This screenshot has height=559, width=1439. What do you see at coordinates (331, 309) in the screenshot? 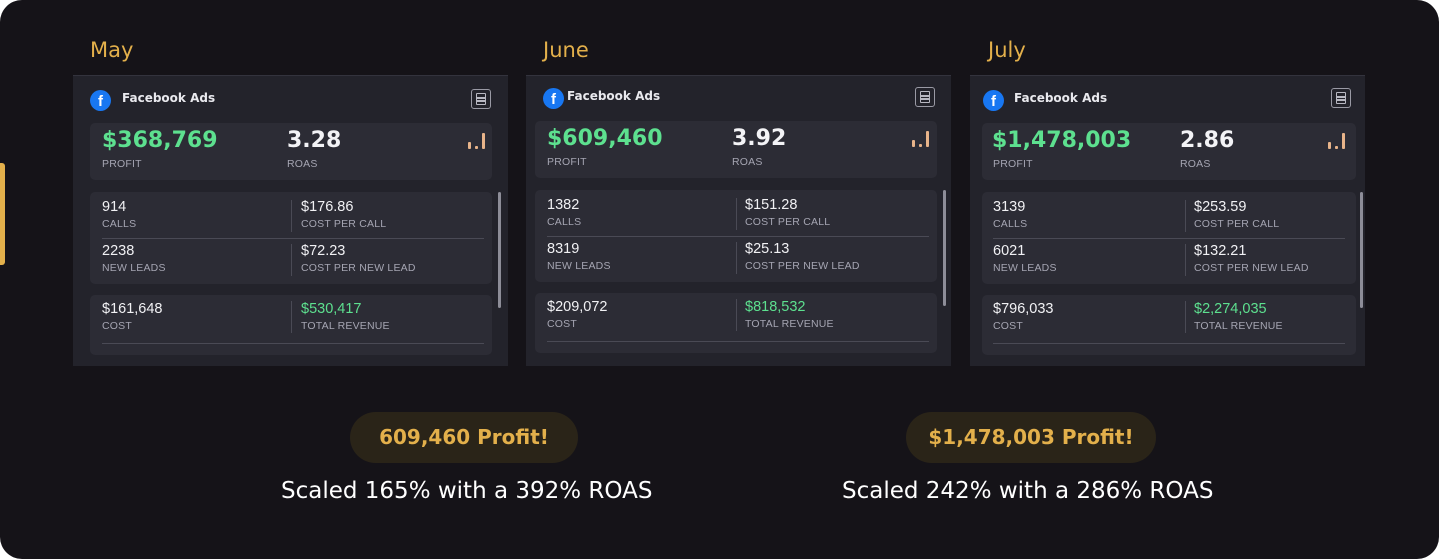
I see `total-revenue-value: $530,417` at bounding box center [331, 309].